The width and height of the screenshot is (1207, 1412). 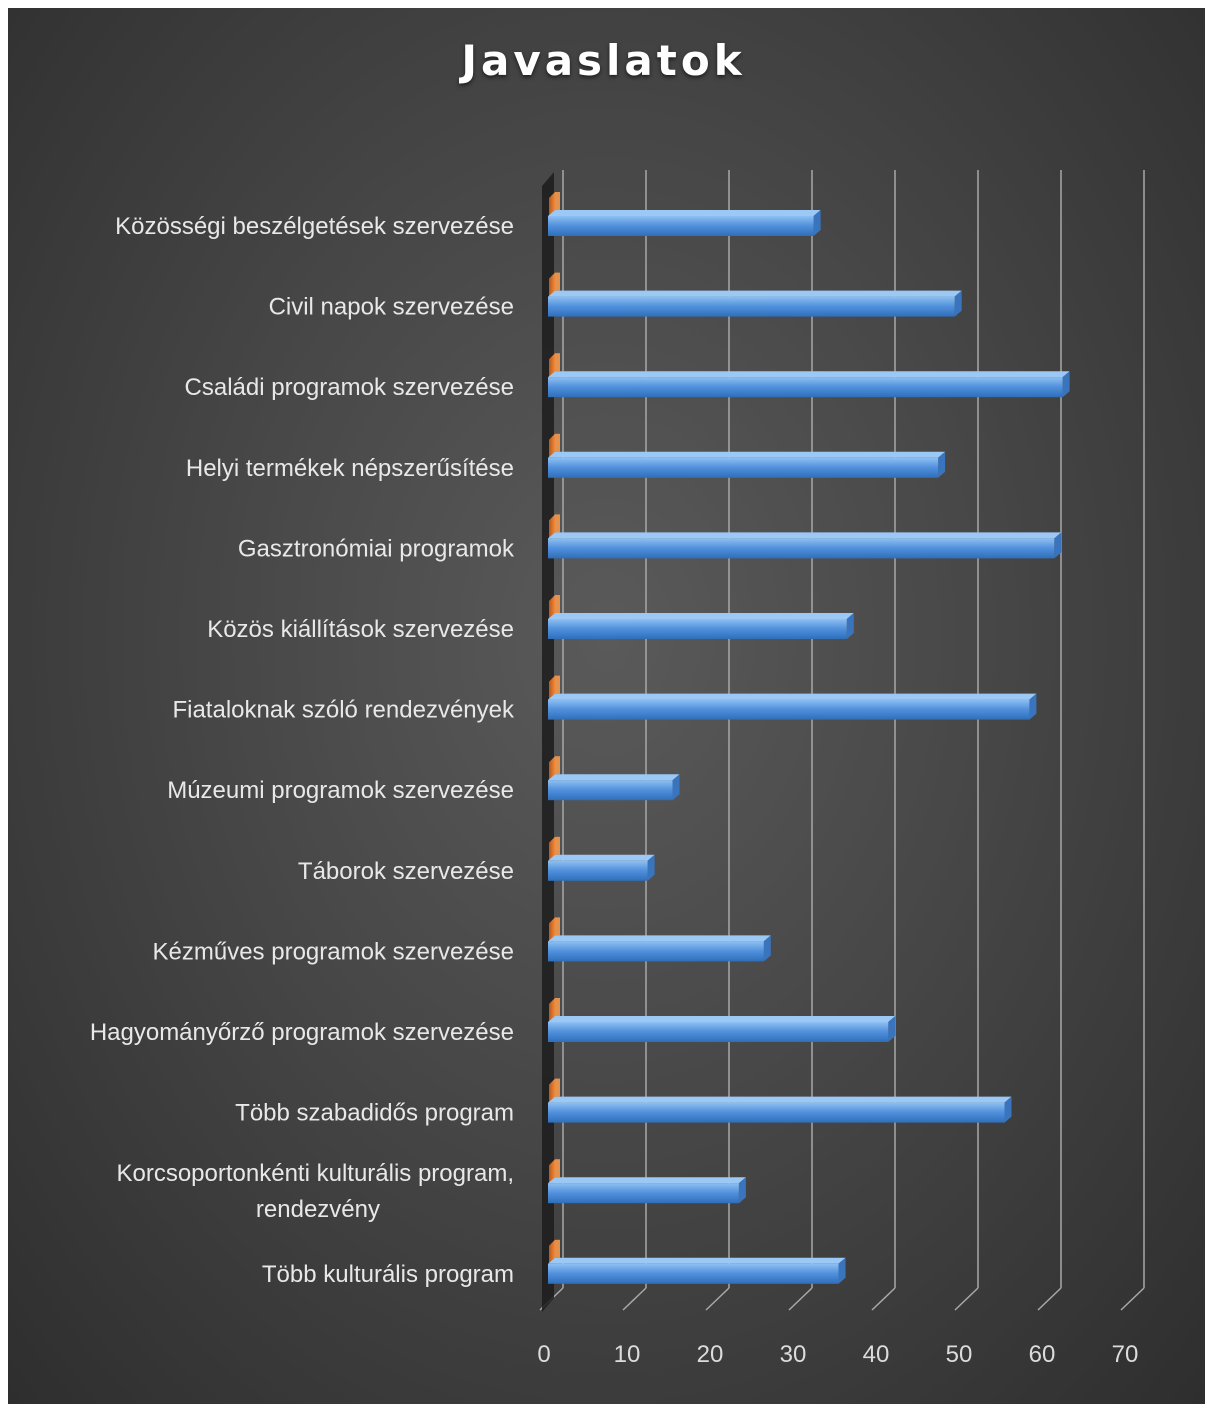 What do you see at coordinates (876, 1354) in the screenshot?
I see `x-tick-label: 40` at bounding box center [876, 1354].